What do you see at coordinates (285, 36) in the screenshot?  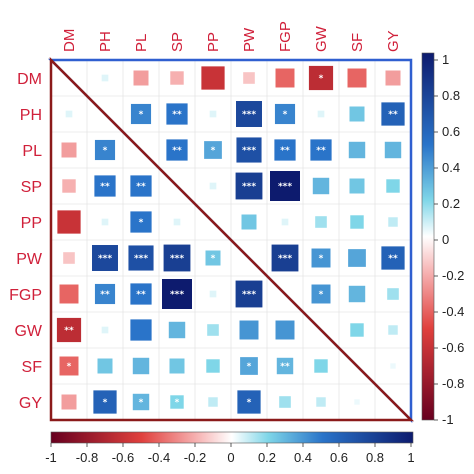 I see `column-label-fgp: FGP` at bounding box center [285, 36].